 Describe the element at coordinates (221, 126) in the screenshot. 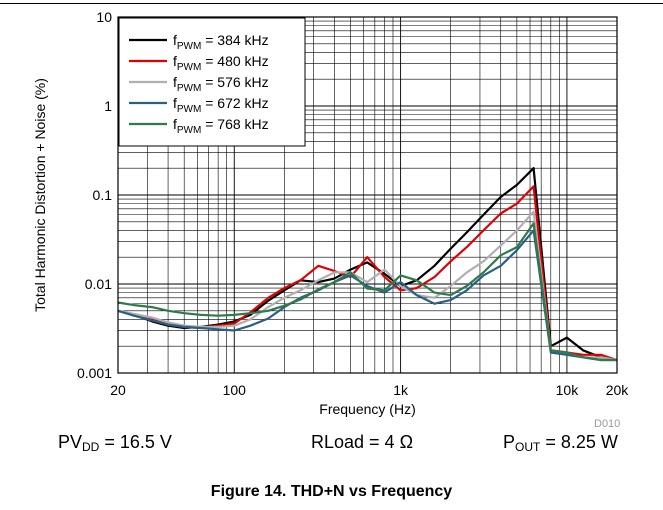

I see `legend-label: fPWM = 768 kHz` at that location.